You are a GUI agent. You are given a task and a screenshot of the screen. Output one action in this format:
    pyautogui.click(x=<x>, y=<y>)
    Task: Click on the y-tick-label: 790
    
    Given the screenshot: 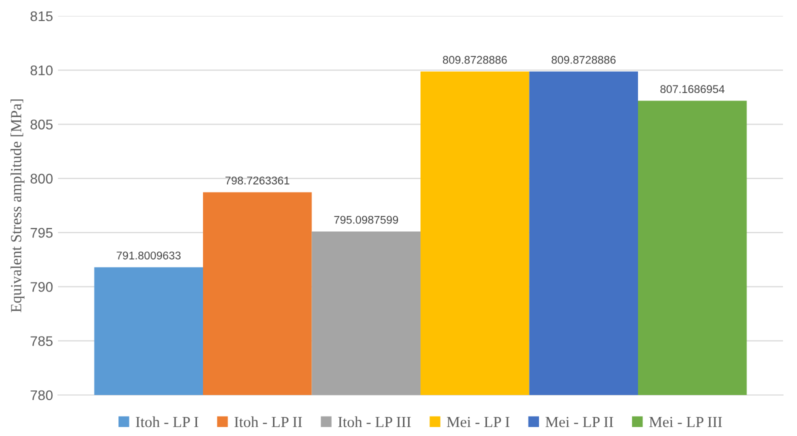 What is the action you would take?
    pyautogui.click(x=41, y=287)
    